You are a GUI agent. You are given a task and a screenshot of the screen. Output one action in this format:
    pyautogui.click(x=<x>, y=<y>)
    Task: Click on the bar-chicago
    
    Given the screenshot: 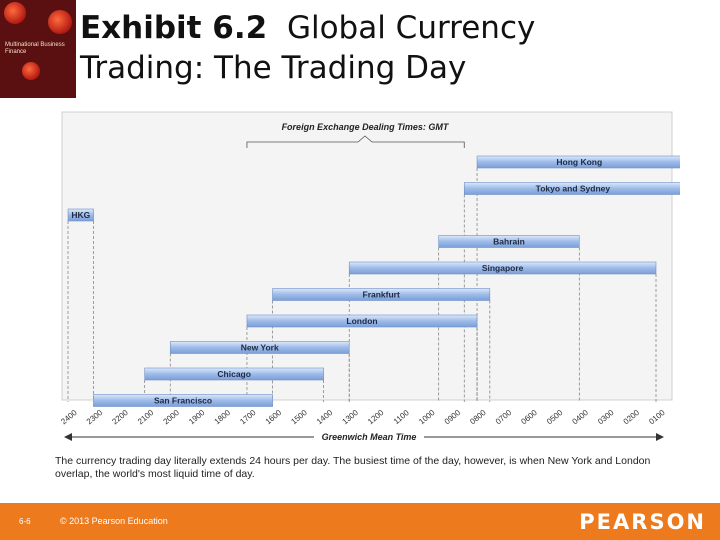 What is the action you would take?
    pyautogui.click(x=234, y=374)
    